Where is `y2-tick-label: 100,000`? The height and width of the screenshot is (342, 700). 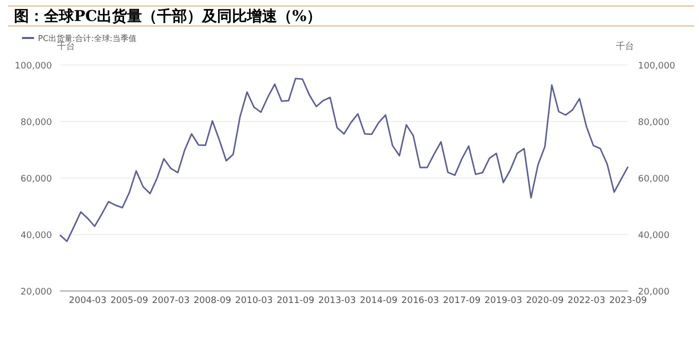 y2-tick-label: 100,000 is located at coordinates (657, 67).